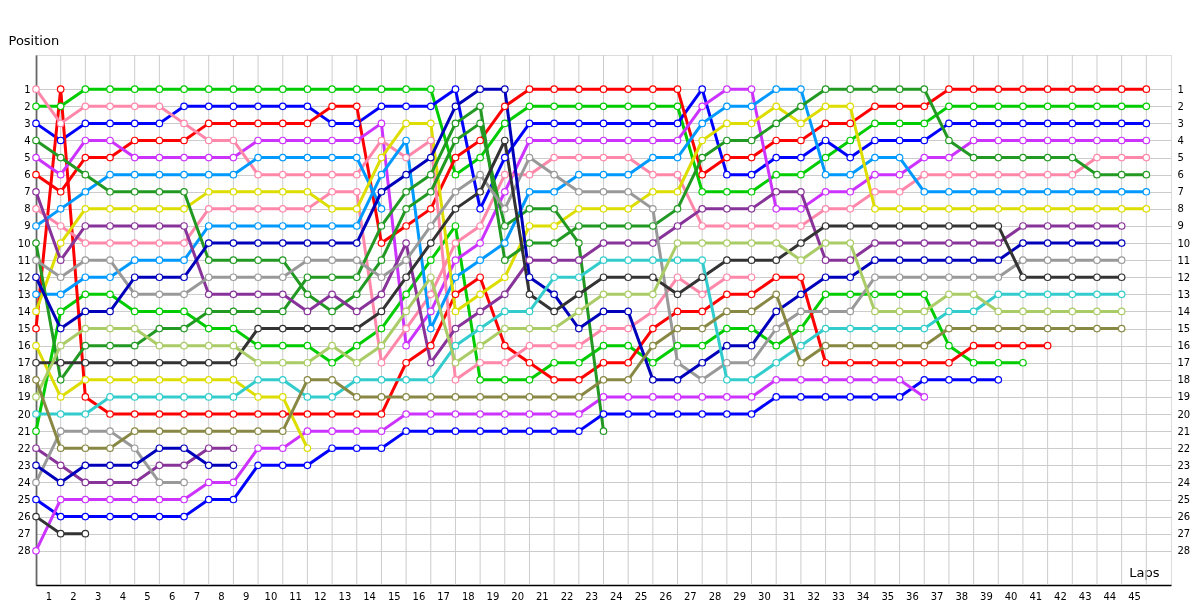  I want to click on y2-tick-label: 7, so click(1180, 192).